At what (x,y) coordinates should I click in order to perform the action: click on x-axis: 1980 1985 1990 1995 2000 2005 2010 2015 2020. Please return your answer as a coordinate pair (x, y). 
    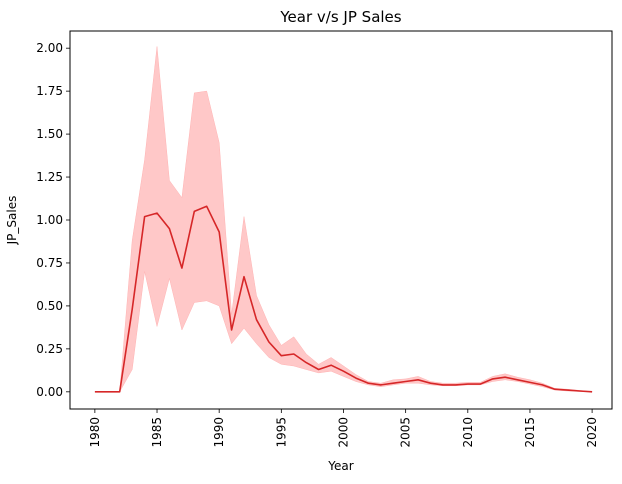
    Looking at the image, I should click on (343, 428).